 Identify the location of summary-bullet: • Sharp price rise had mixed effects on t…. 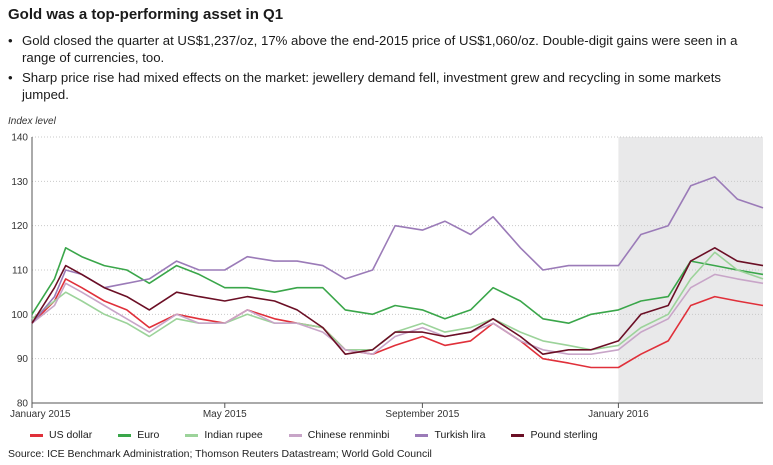
(385, 86).